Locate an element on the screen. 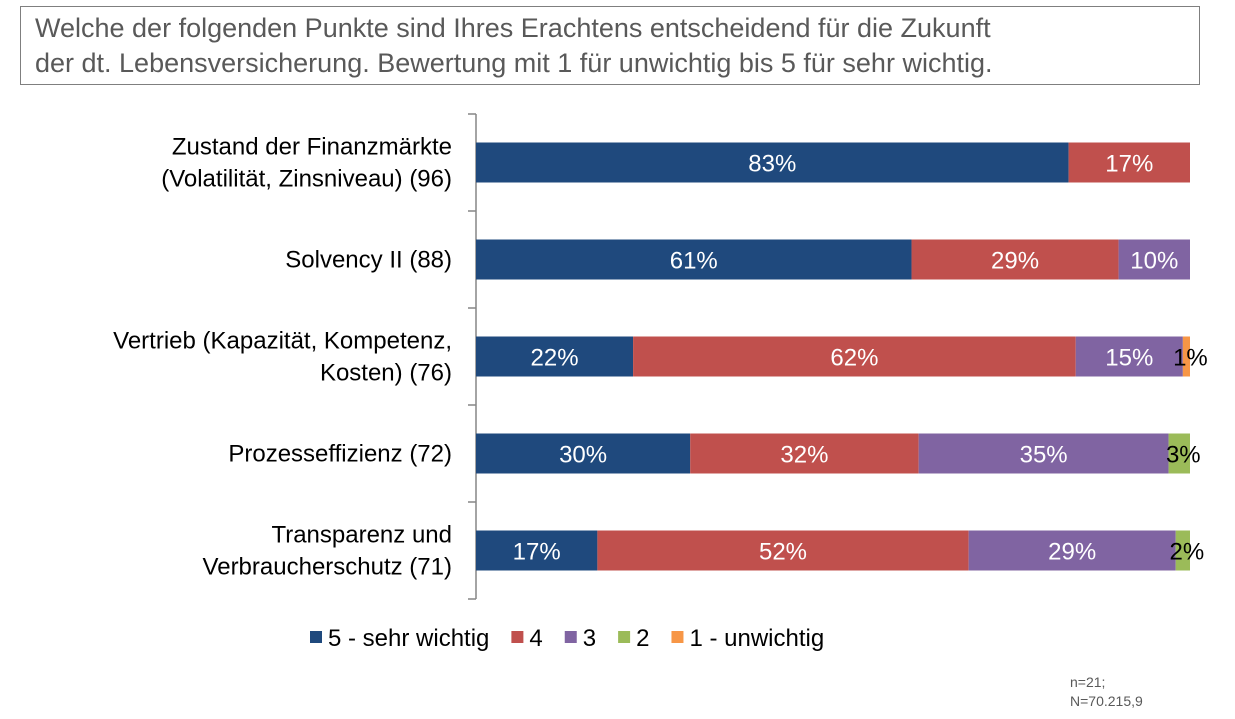 The height and width of the screenshot is (719, 1235). bar-data-label: 1% is located at coordinates (1190, 358).